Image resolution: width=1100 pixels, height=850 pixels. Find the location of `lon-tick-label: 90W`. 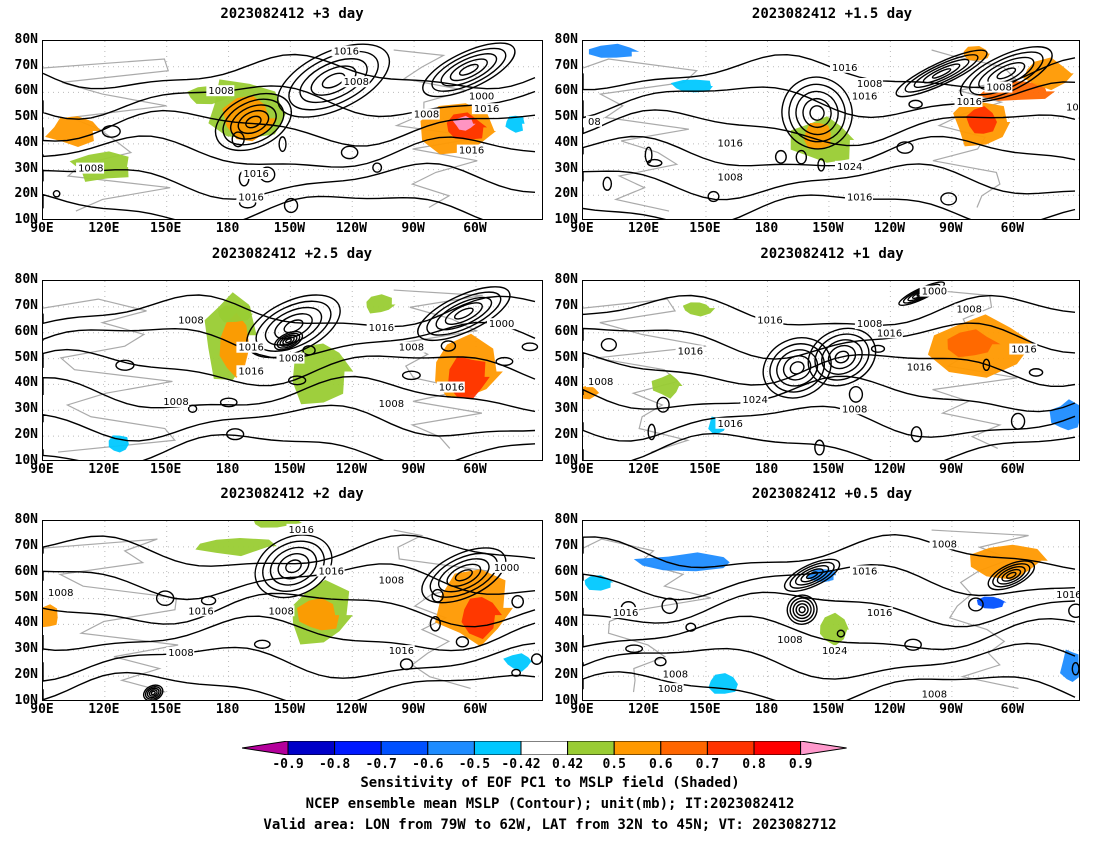

lon-tick-label: 90W is located at coordinates (413, 469).